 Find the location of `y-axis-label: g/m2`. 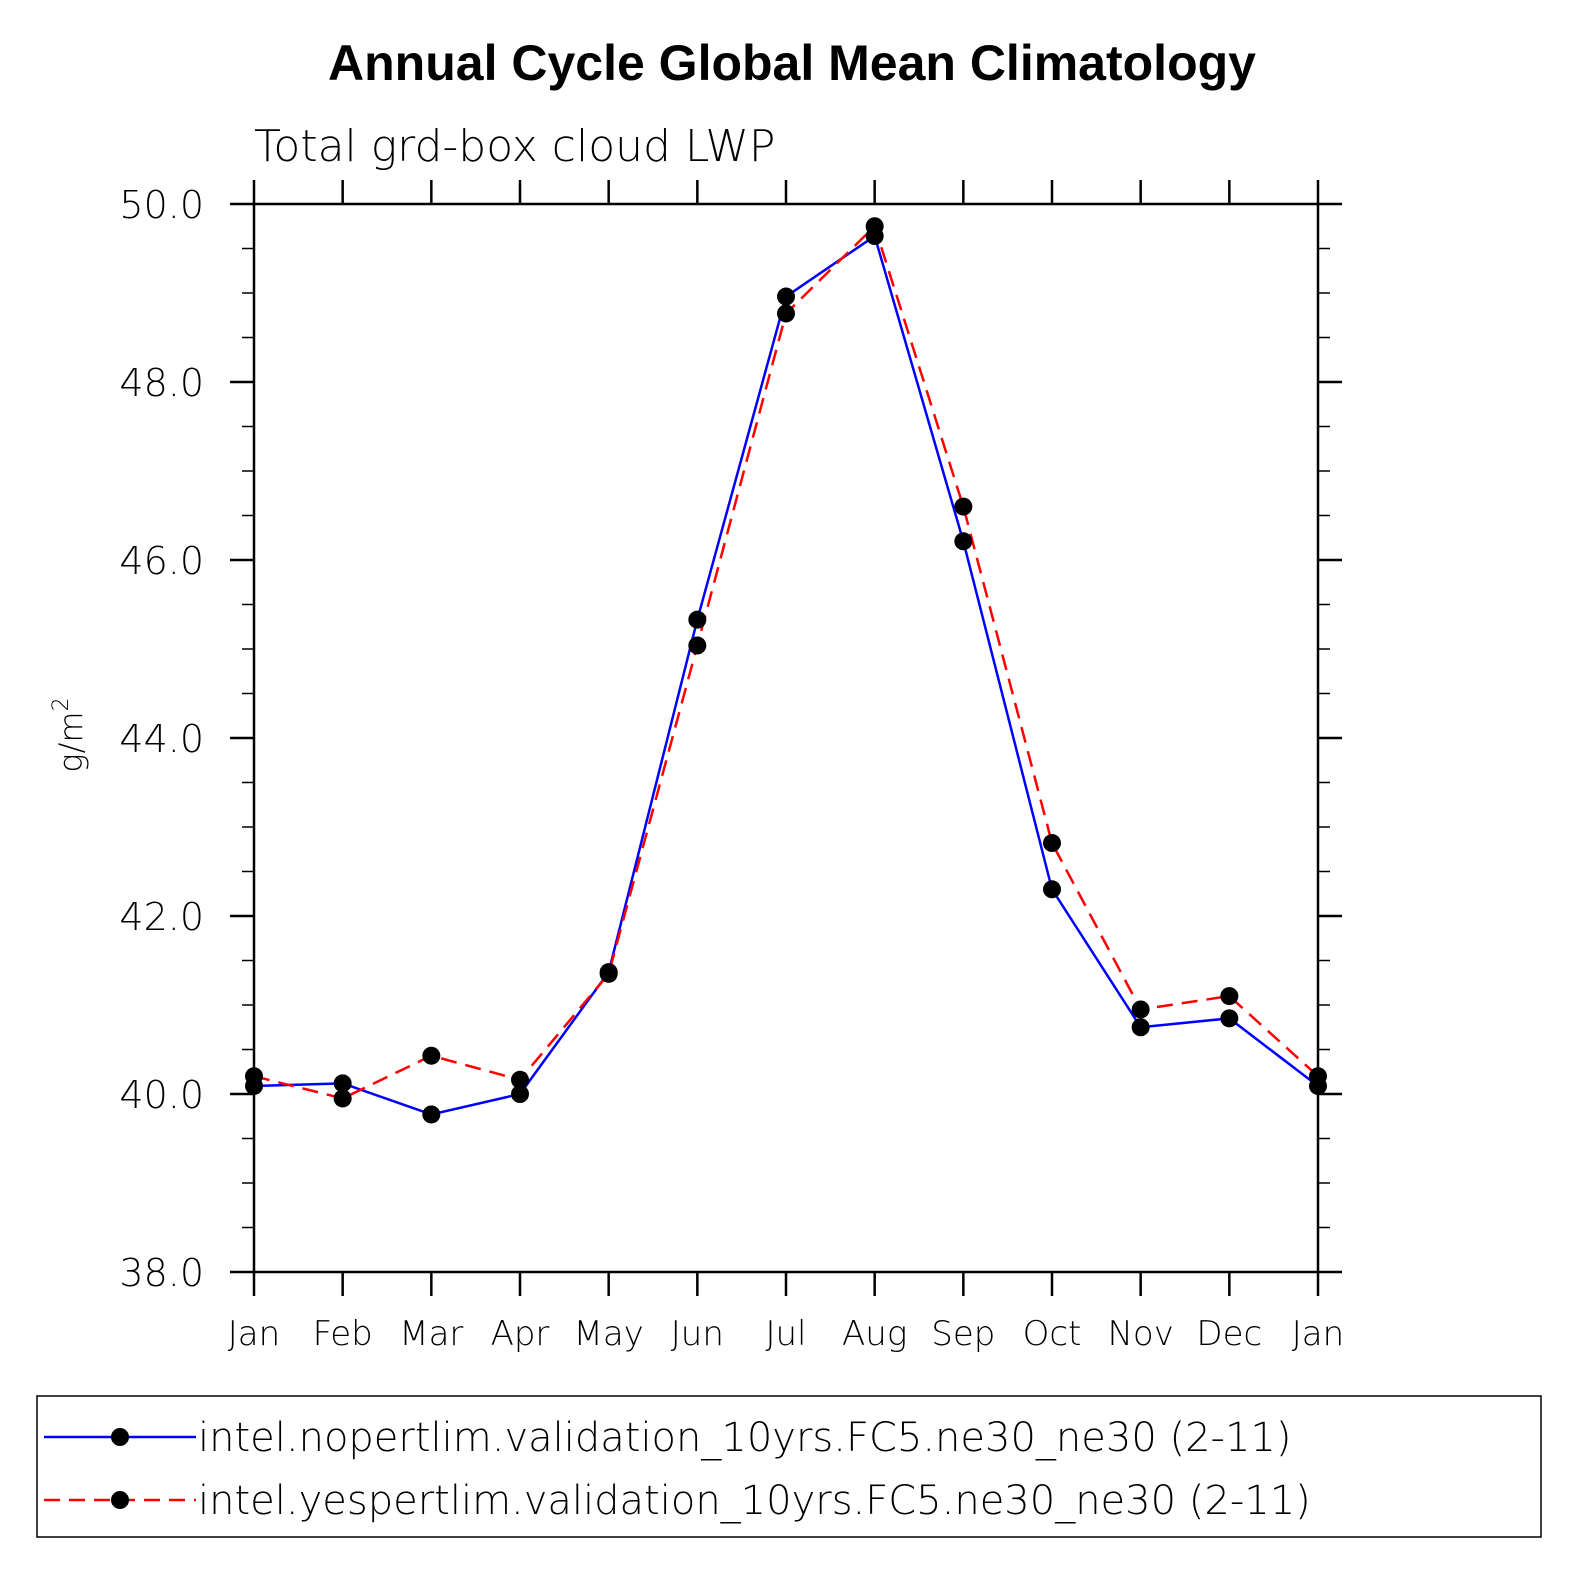

y-axis-label: g/m2 is located at coordinates (69, 734).